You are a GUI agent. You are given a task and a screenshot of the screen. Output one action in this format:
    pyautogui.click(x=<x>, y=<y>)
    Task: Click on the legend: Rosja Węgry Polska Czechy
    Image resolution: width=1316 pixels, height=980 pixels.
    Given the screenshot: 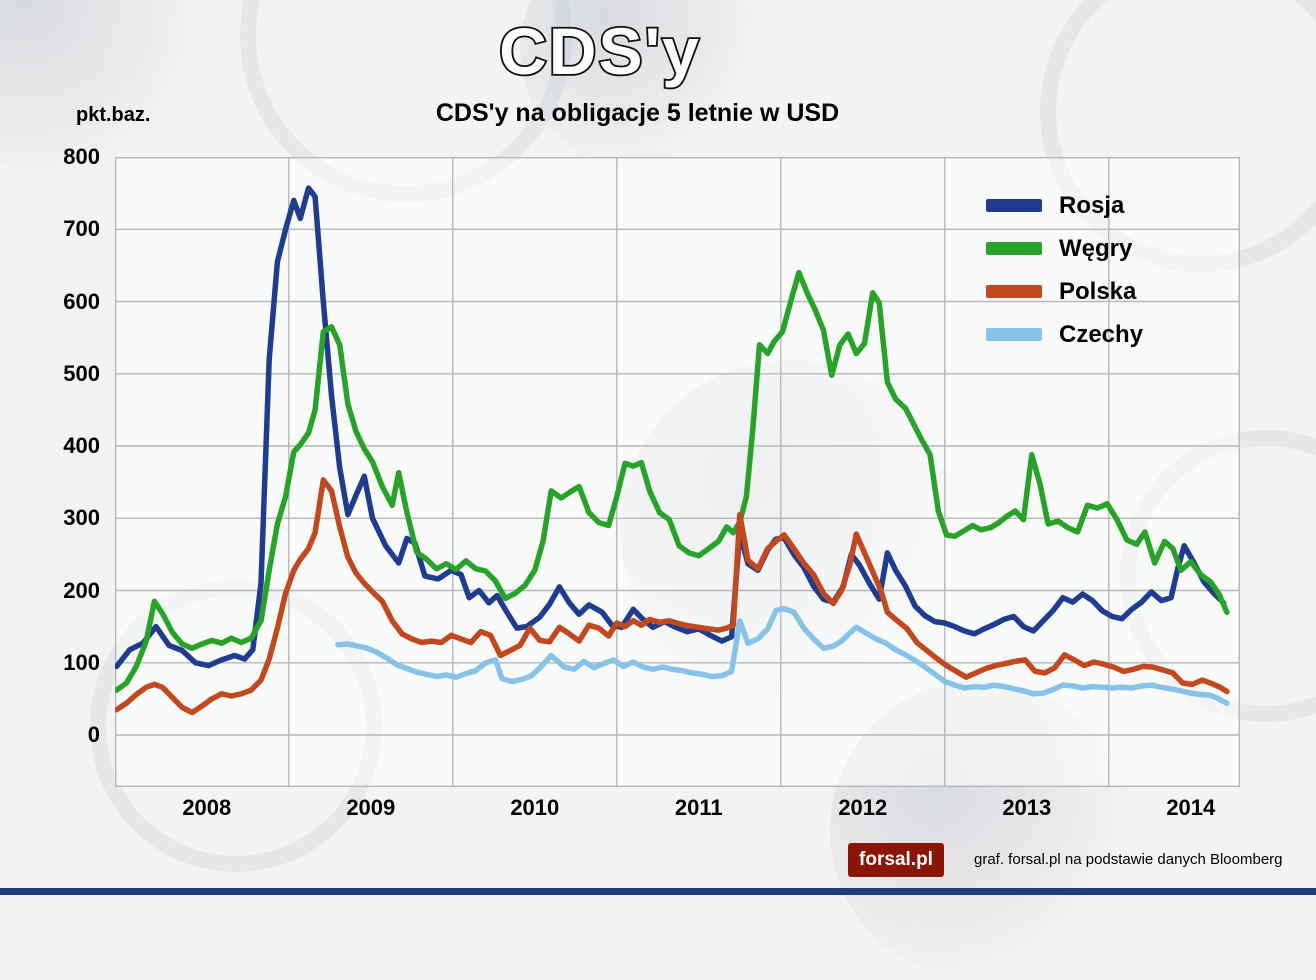 What is the action you would take?
    pyautogui.click(x=1064, y=270)
    